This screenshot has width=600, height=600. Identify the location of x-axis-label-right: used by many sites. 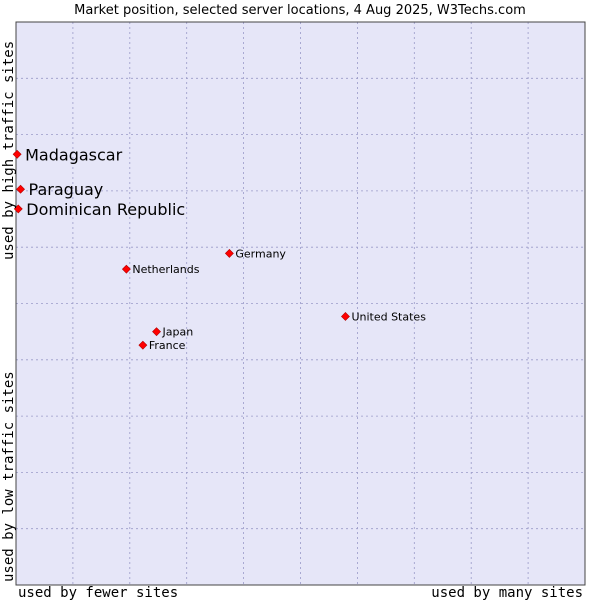
(507, 592).